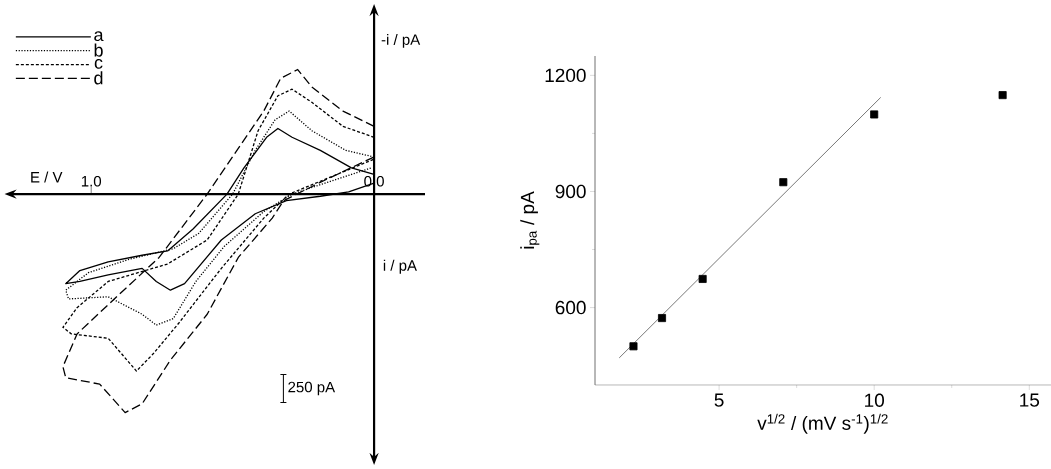 This screenshot has height=469, width=1051. I want to click on x-axis-title: E / V, so click(47, 177).